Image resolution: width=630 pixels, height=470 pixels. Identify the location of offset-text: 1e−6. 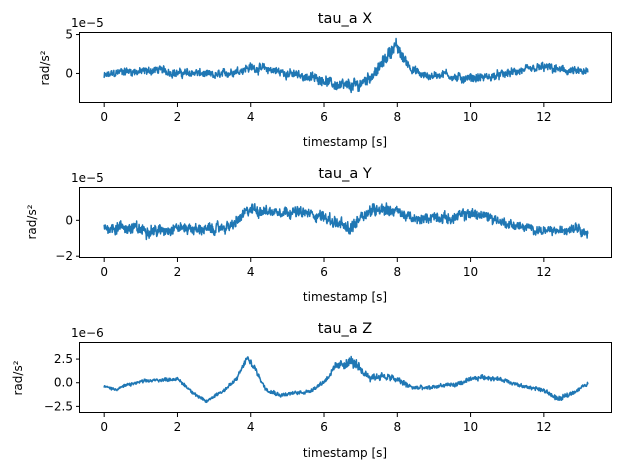
(87, 333).